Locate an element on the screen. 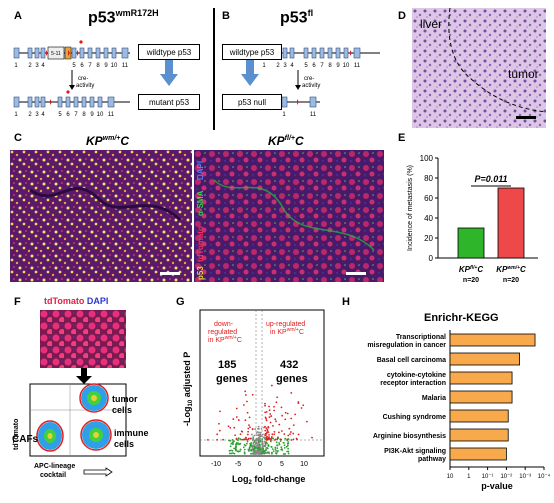 The width and height of the screenshot is (554, 503). e-ytick-label: 20 is located at coordinates (428, 238).